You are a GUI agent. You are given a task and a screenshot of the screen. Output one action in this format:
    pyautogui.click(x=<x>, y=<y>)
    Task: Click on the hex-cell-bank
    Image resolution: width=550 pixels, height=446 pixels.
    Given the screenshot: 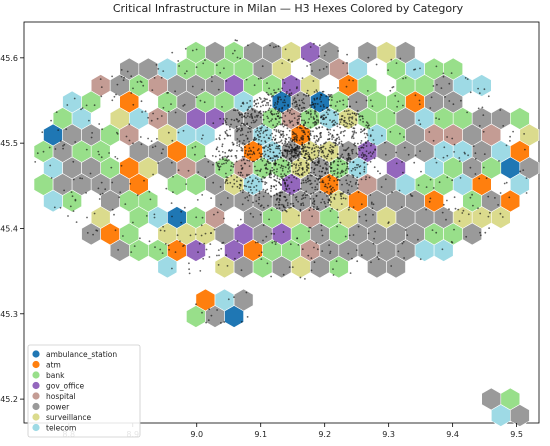 What is the action you would take?
    pyautogui.click(x=72, y=201)
    